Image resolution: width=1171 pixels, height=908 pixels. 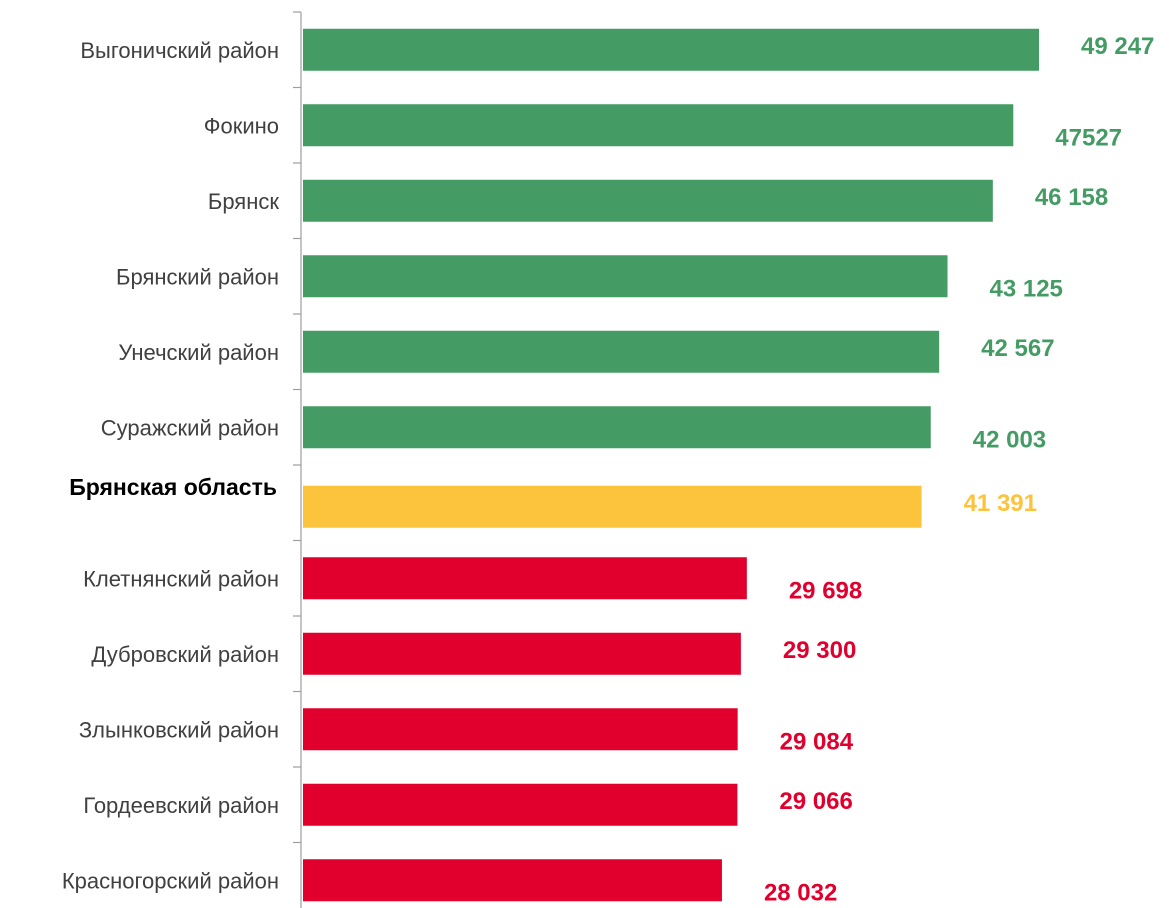 I want to click on value-label: 41 391, so click(x=1000, y=503).